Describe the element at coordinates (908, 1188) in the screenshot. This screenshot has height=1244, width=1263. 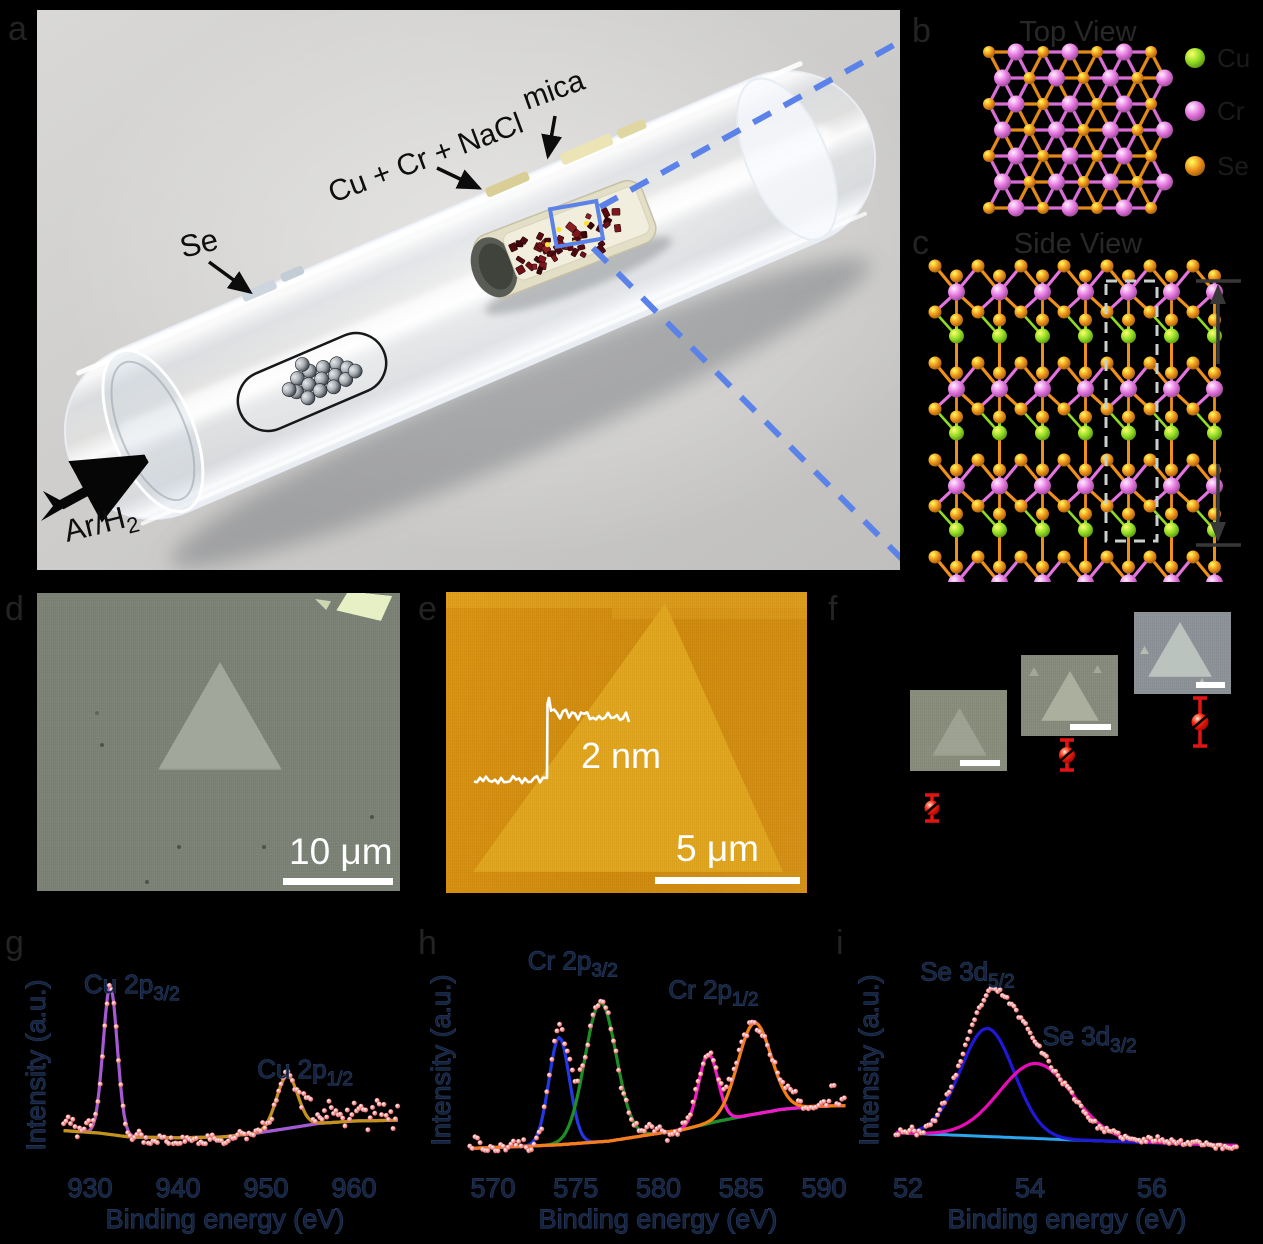
I see `x-tick-label: 52` at that location.